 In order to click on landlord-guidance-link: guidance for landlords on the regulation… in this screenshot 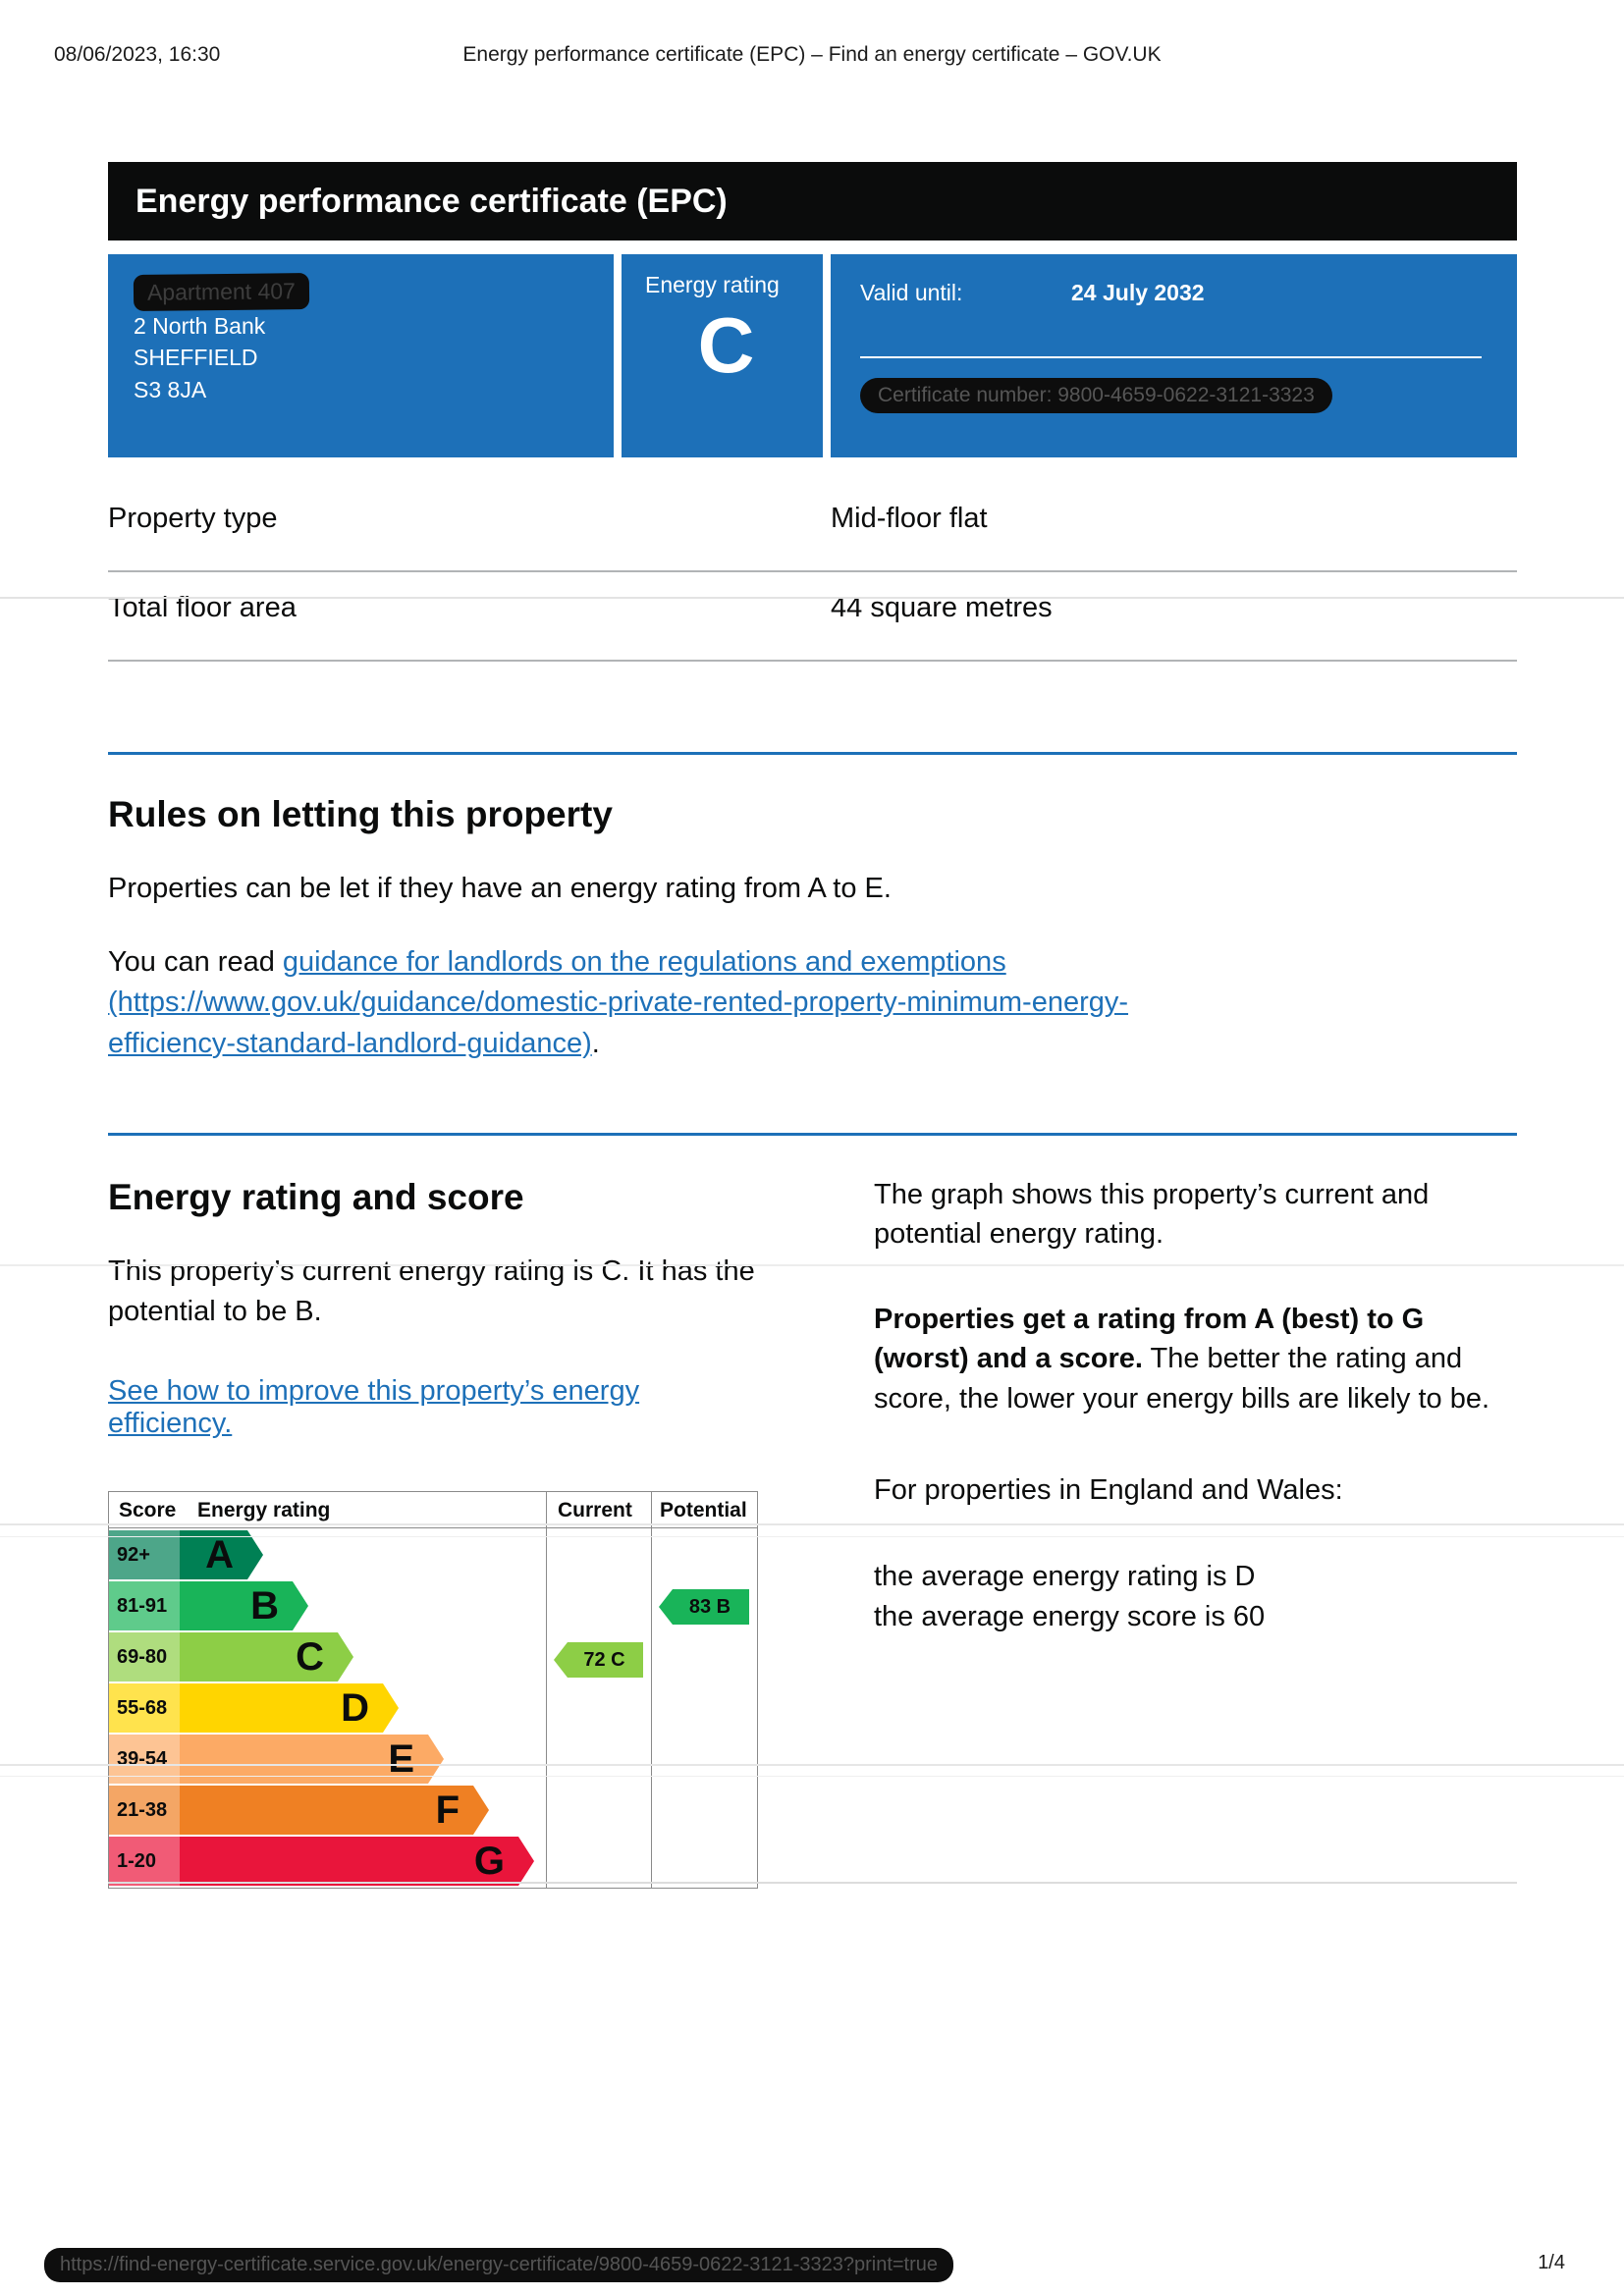, I will do `click(618, 1003)`.